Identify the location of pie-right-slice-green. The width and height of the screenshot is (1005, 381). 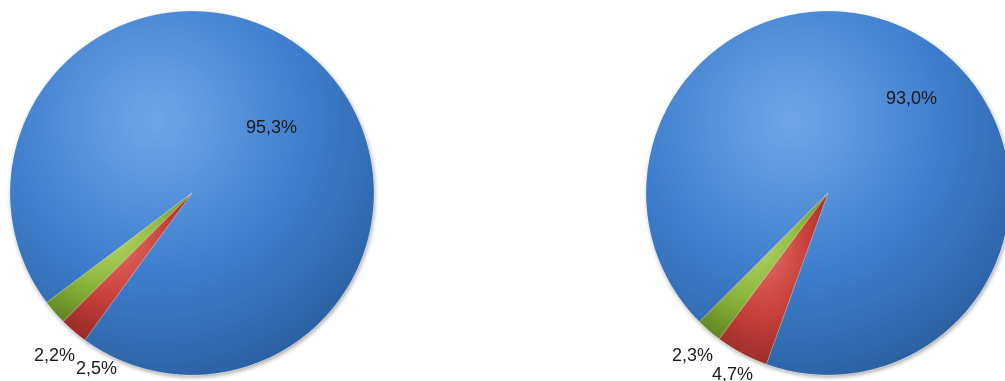
(763, 266).